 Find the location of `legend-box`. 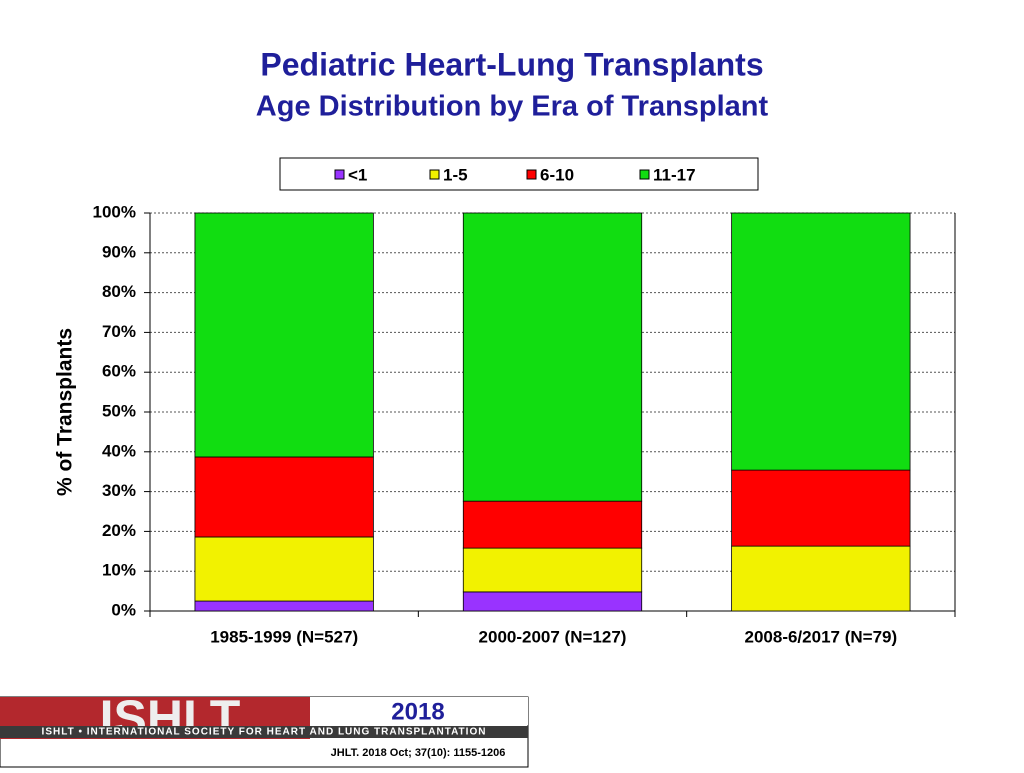

legend-box is located at coordinates (519, 174).